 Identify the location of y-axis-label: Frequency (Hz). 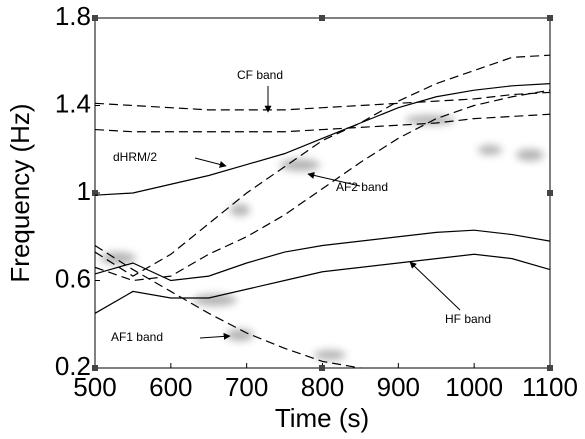
(20, 192).